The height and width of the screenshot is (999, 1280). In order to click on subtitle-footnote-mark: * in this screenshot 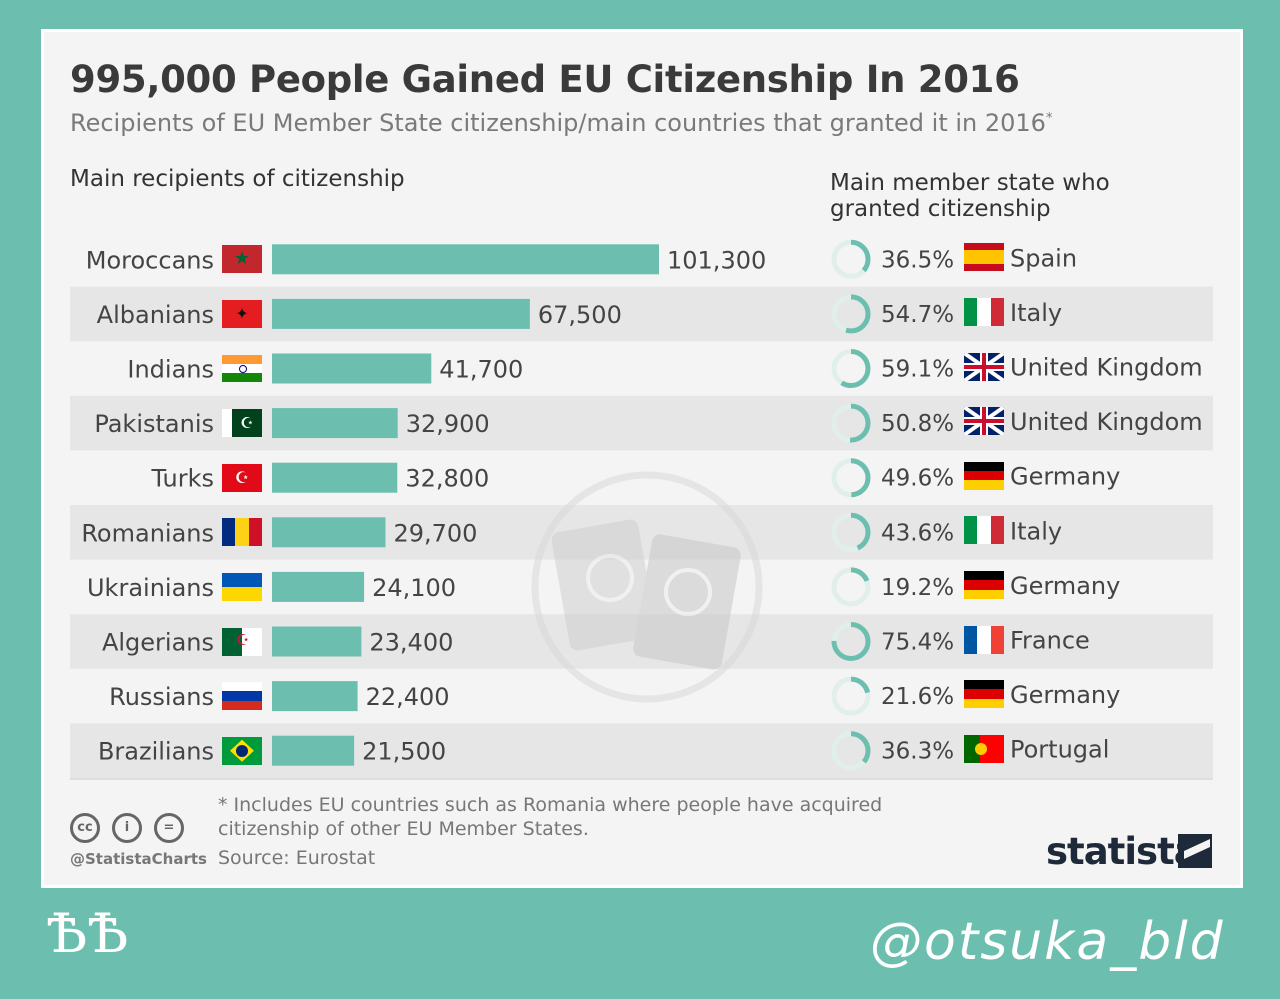, I will do `click(1049, 118)`.